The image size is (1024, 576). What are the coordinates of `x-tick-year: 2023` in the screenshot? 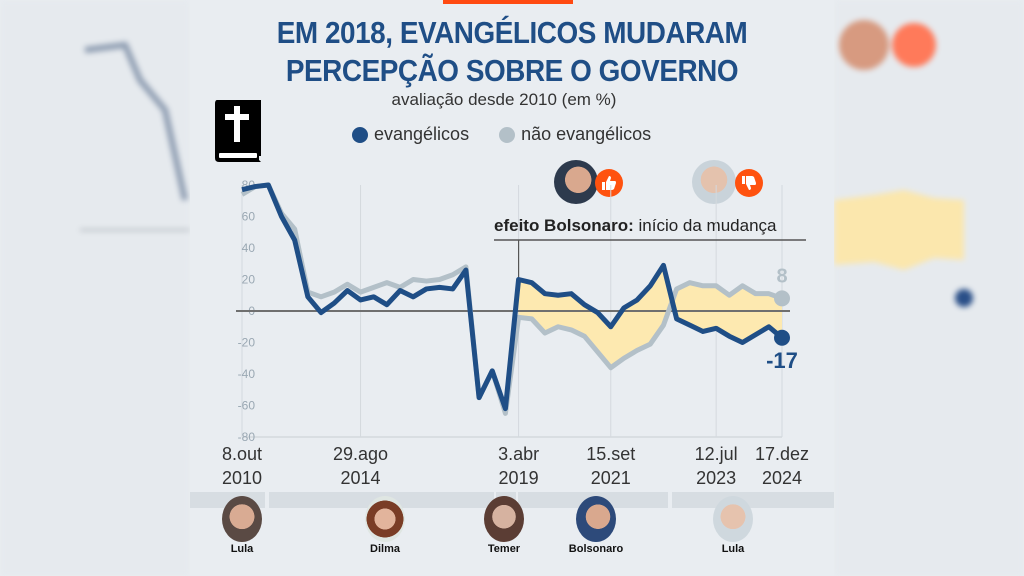 It's located at (716, 478).